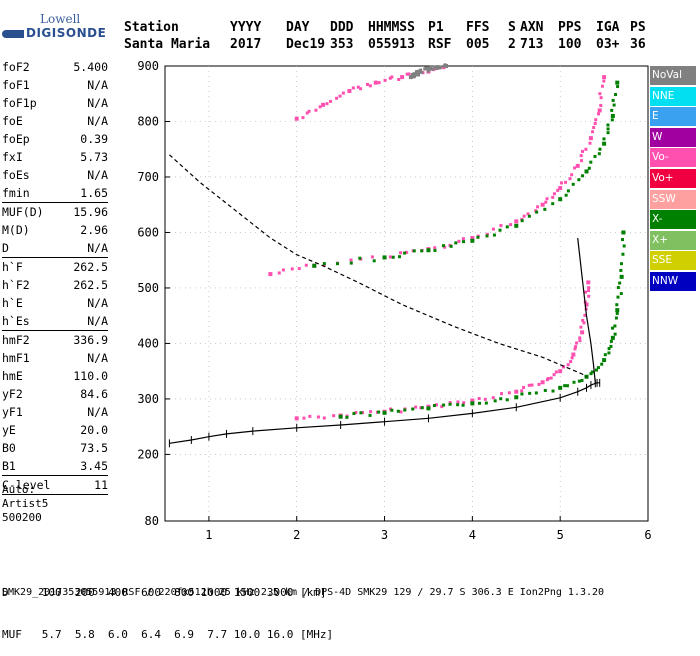 The height and width of the screenshot is (656, 700). What do you see at coordinates (94, 466) in the screenshot?
I see `param-value: 3.45` at bounding box center [94, 466].